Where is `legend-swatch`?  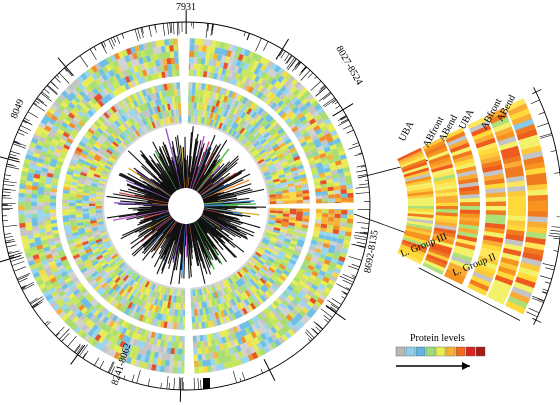
legend-swatch is located at coordinates (420, 351).